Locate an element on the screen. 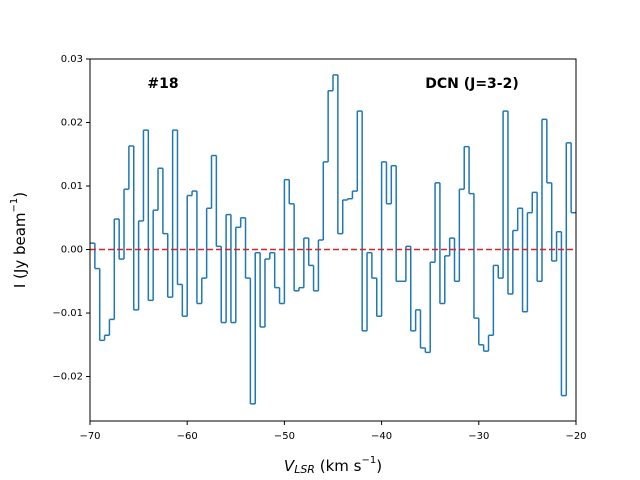 The width and height of the screenshot is (640, 480). x-axis-label: VLSR (km s−1) is located at coordinates (333, 465).